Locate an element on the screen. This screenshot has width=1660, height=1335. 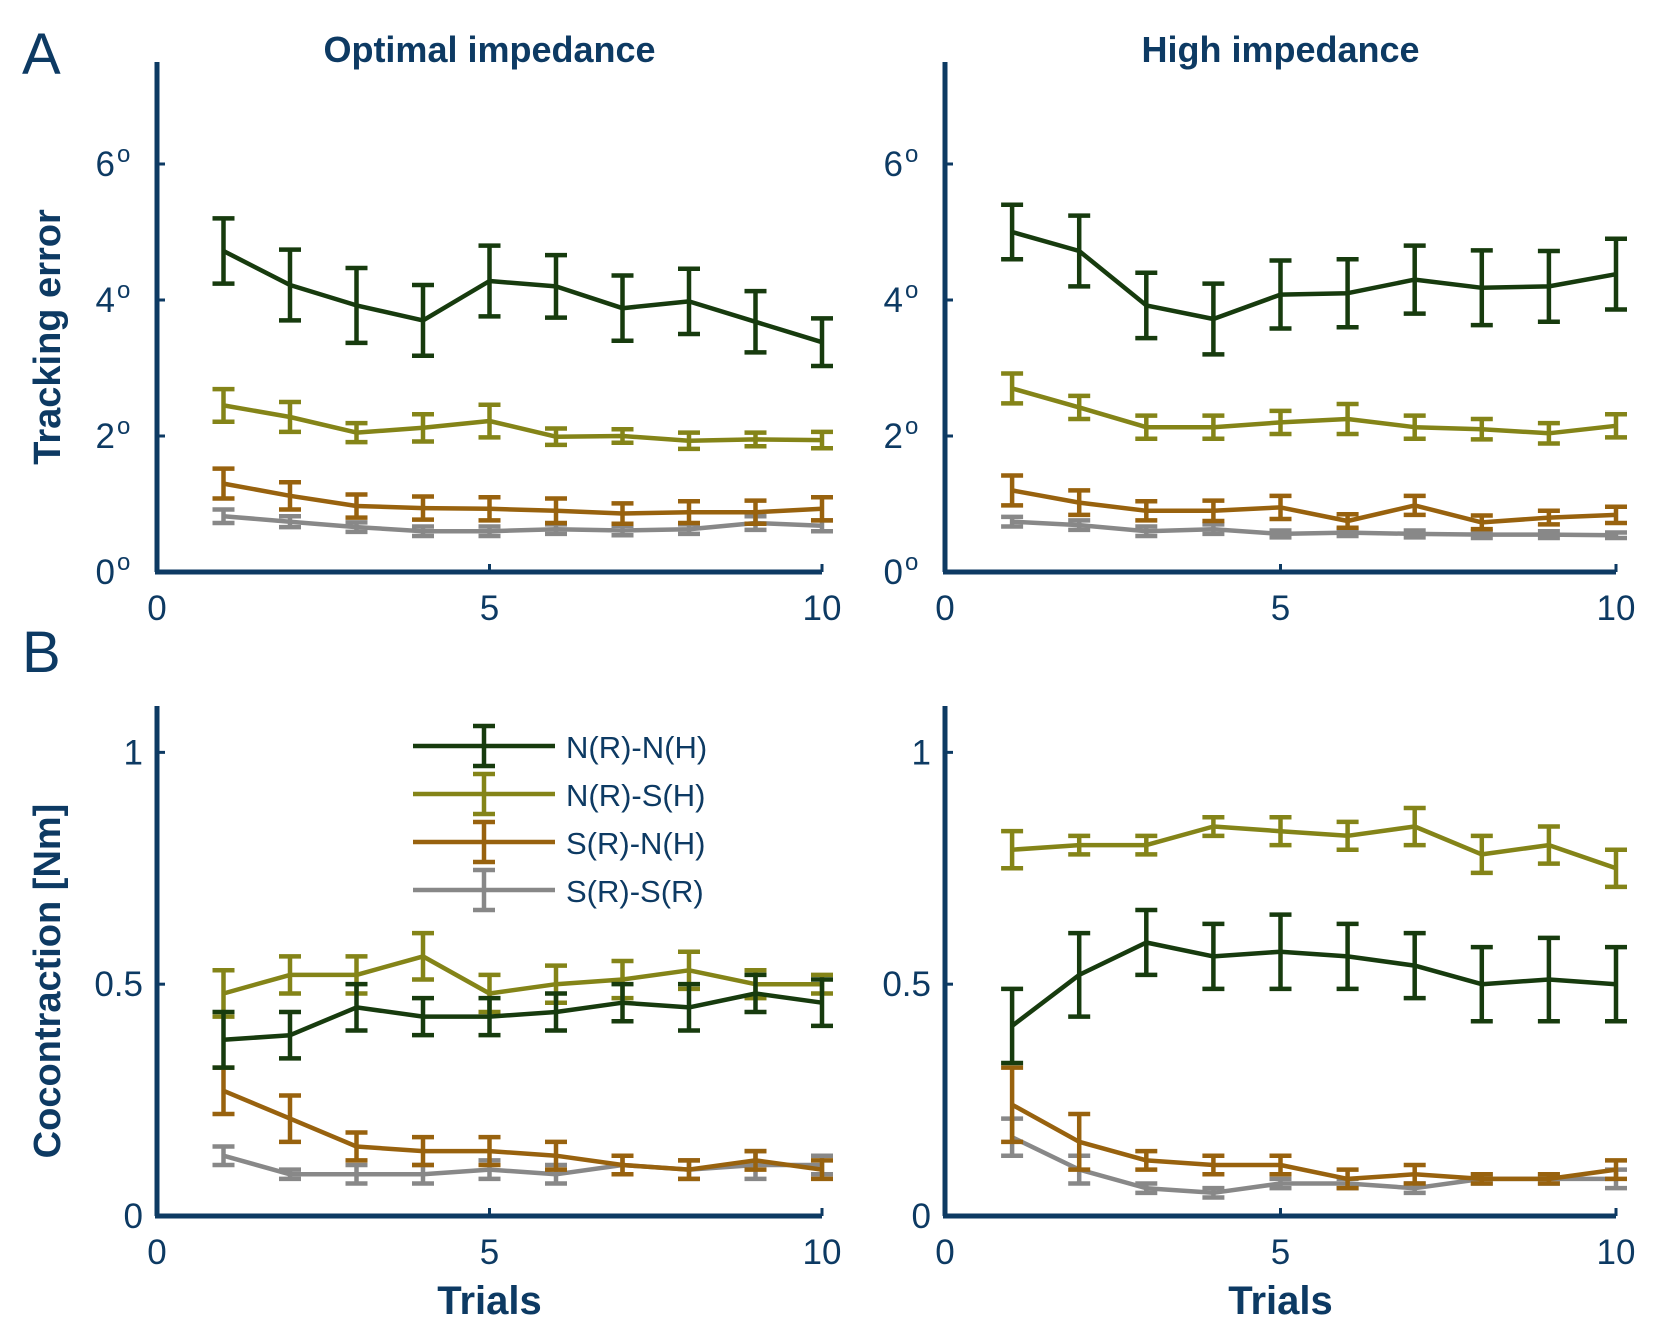
panel-a-label: A is located at coordinates (41, 54).